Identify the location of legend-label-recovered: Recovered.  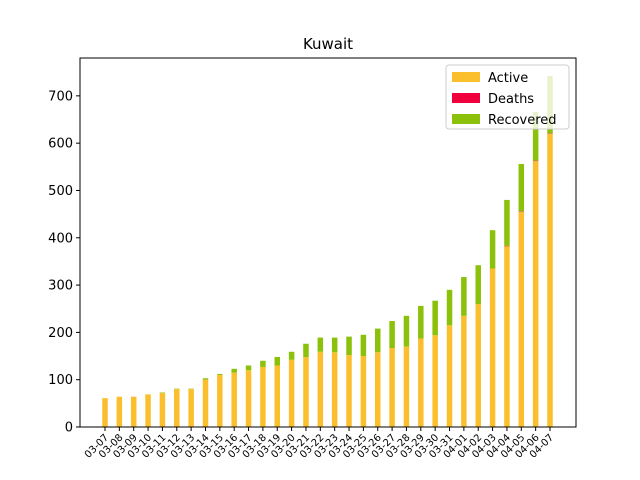
(522, 120).